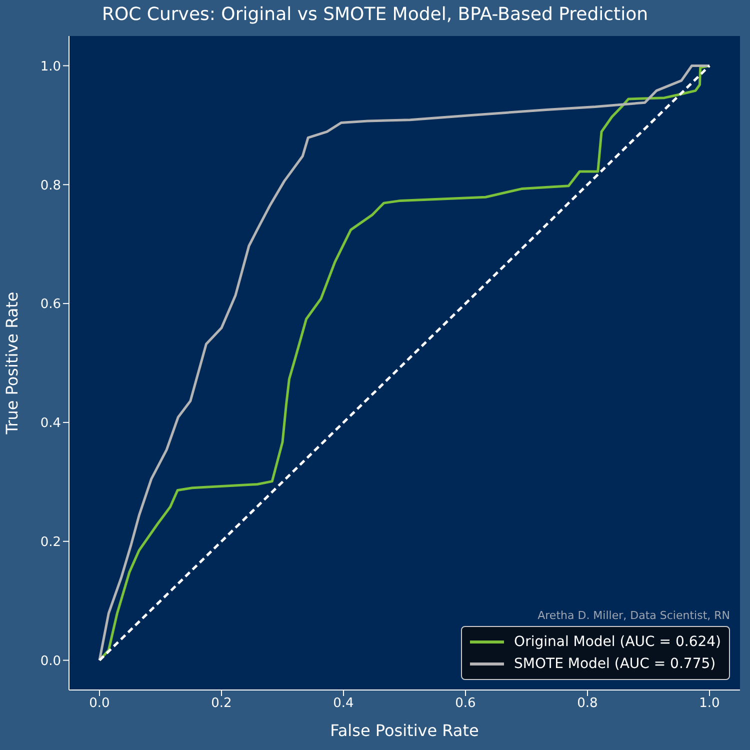 The image size is (750, 750). I want to click on x-tick-label: 0.4, so click(343, 704).